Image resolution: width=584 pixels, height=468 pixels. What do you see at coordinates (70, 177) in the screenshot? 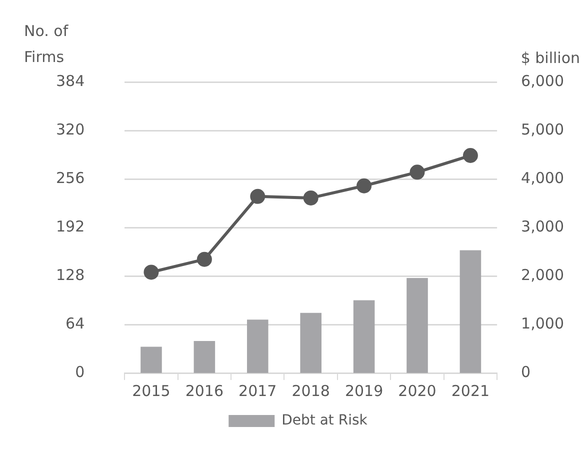
I see `y-tick-label: 256` at bounding box center [70, 177].